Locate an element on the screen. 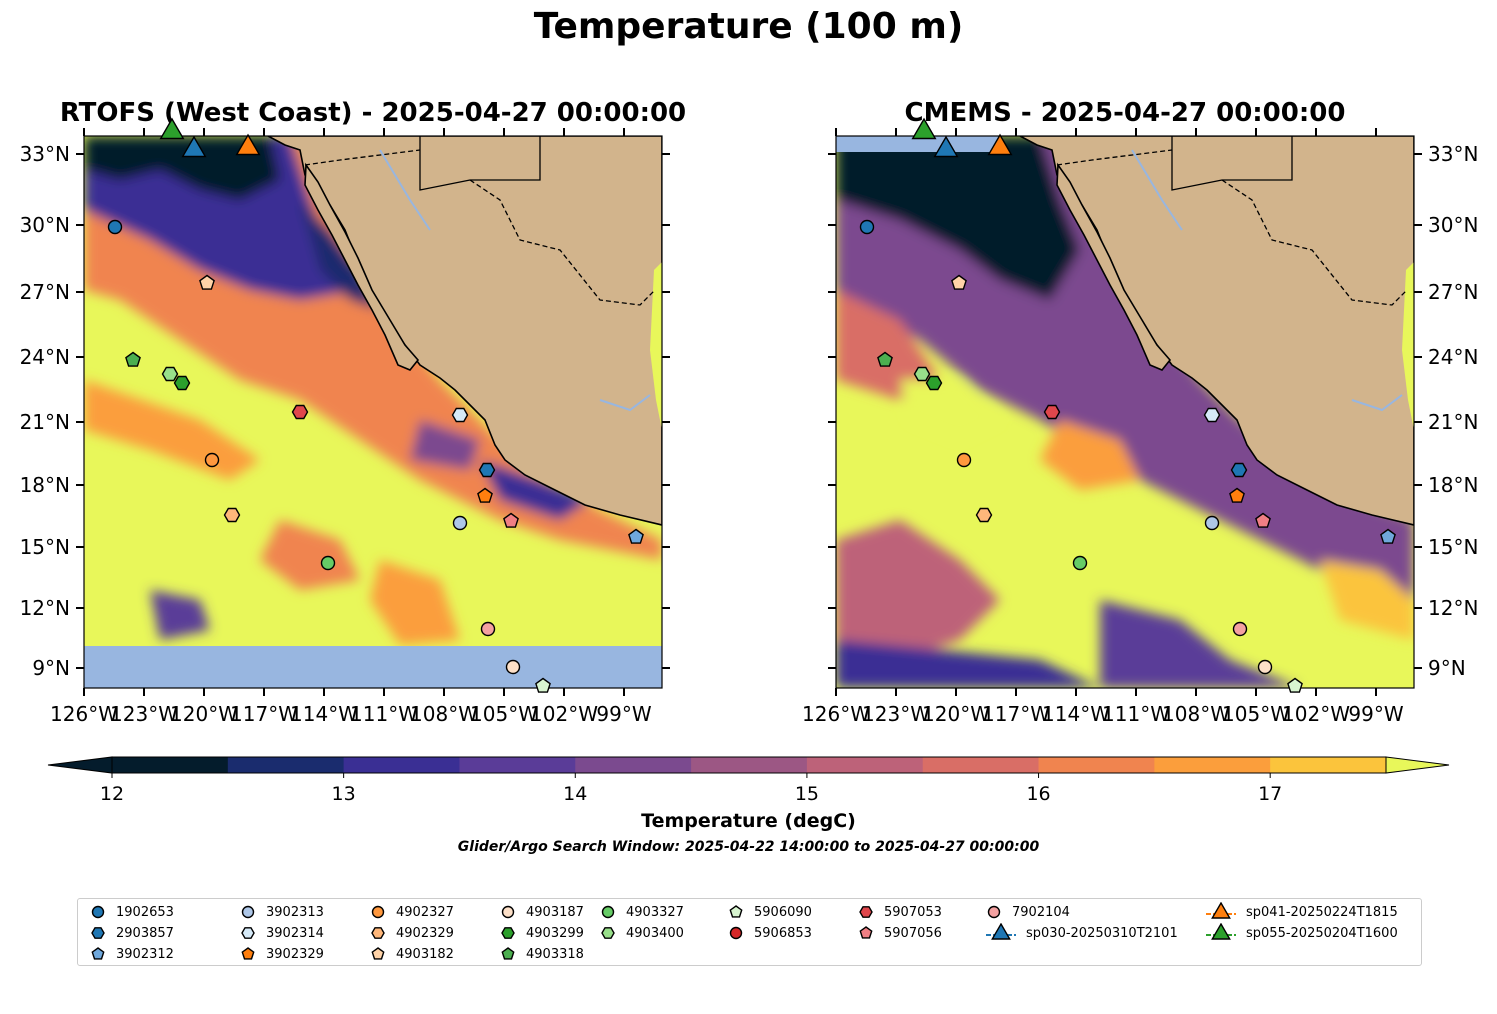 The width and height of the screenshot is (1497, 1014). legend-item: 5907056 is located at coordinates (900, 933).